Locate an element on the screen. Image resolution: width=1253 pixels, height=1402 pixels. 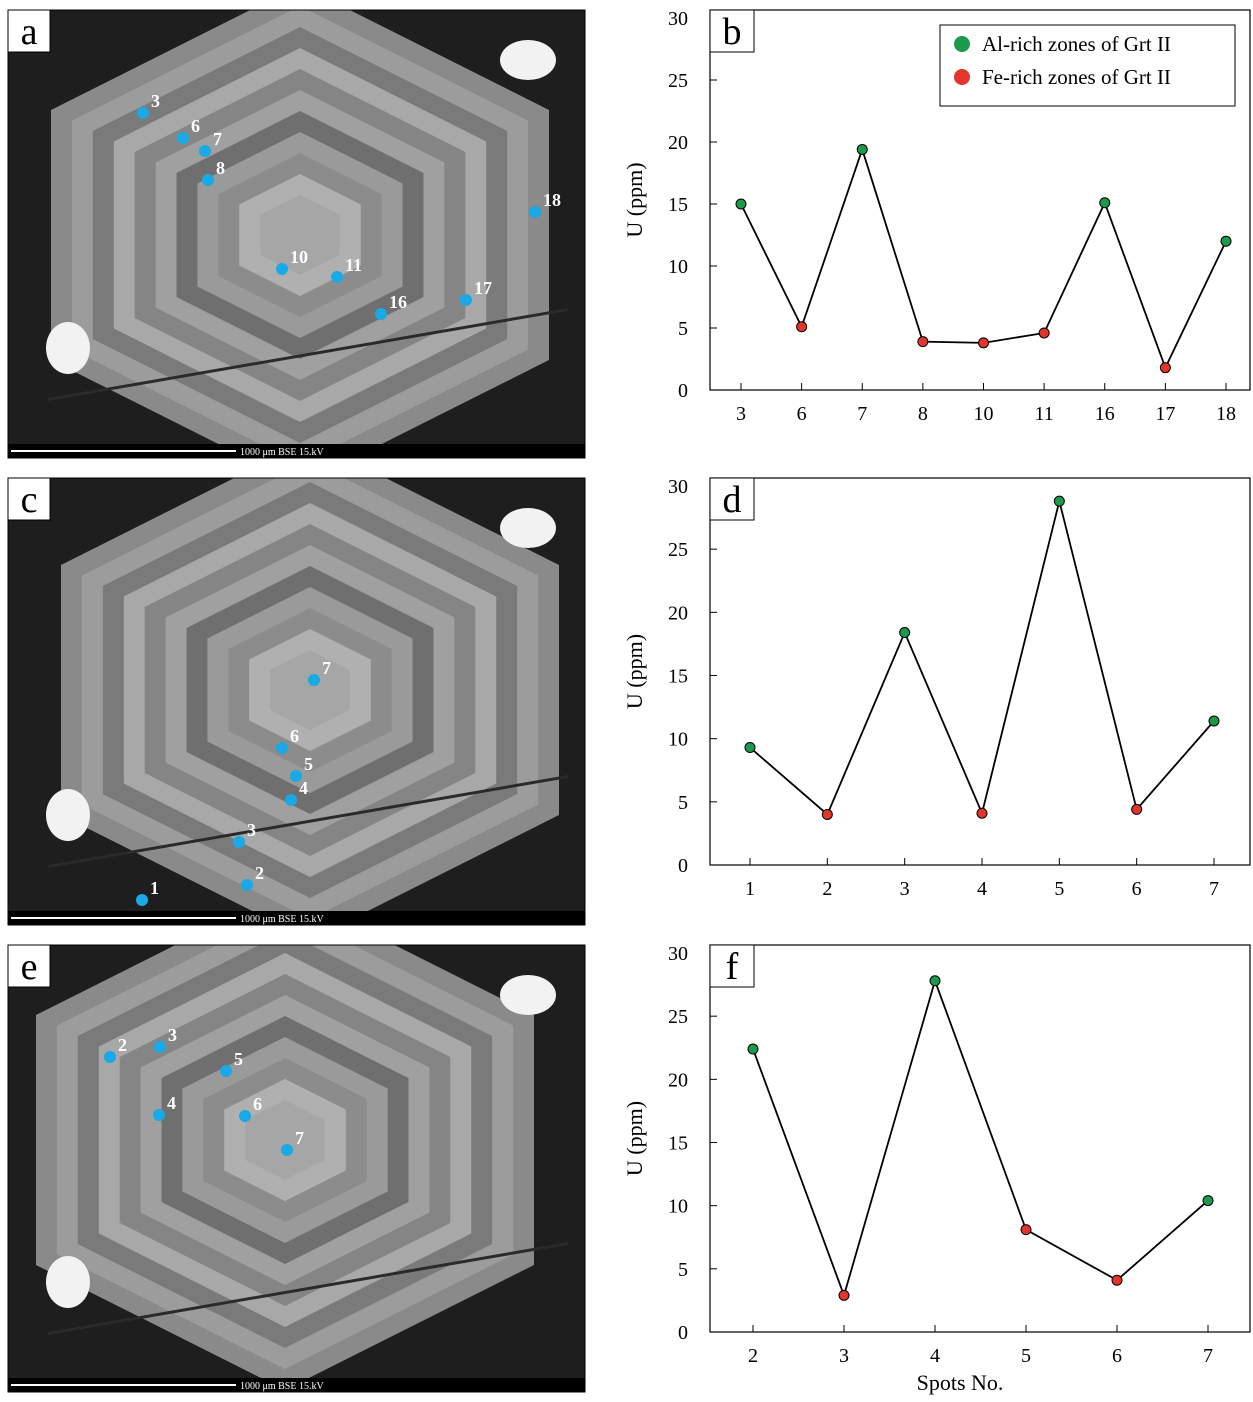
x-tick-label: 1 is located at coordinates (750, 889).